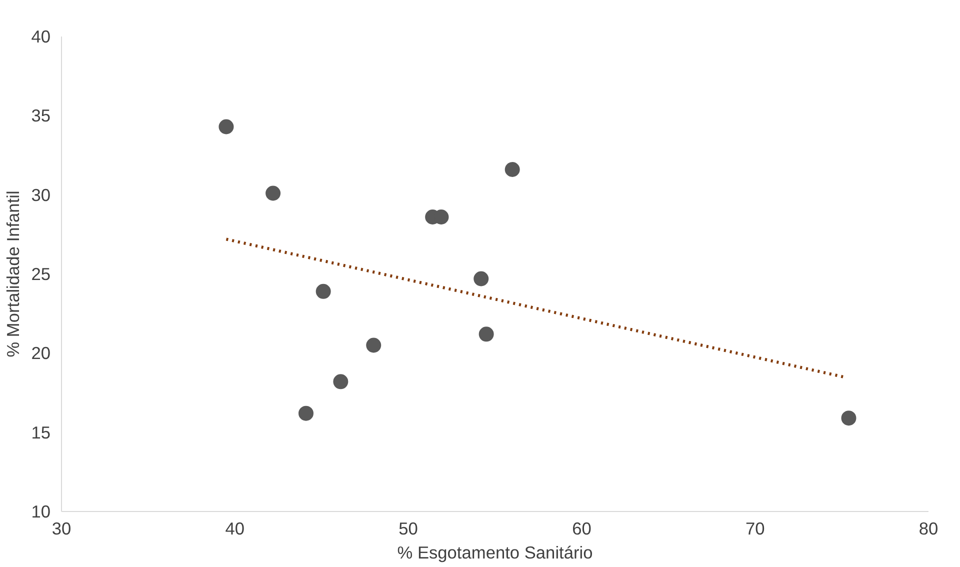  I want to click on y-tick-label: 20, so click(41, 353).